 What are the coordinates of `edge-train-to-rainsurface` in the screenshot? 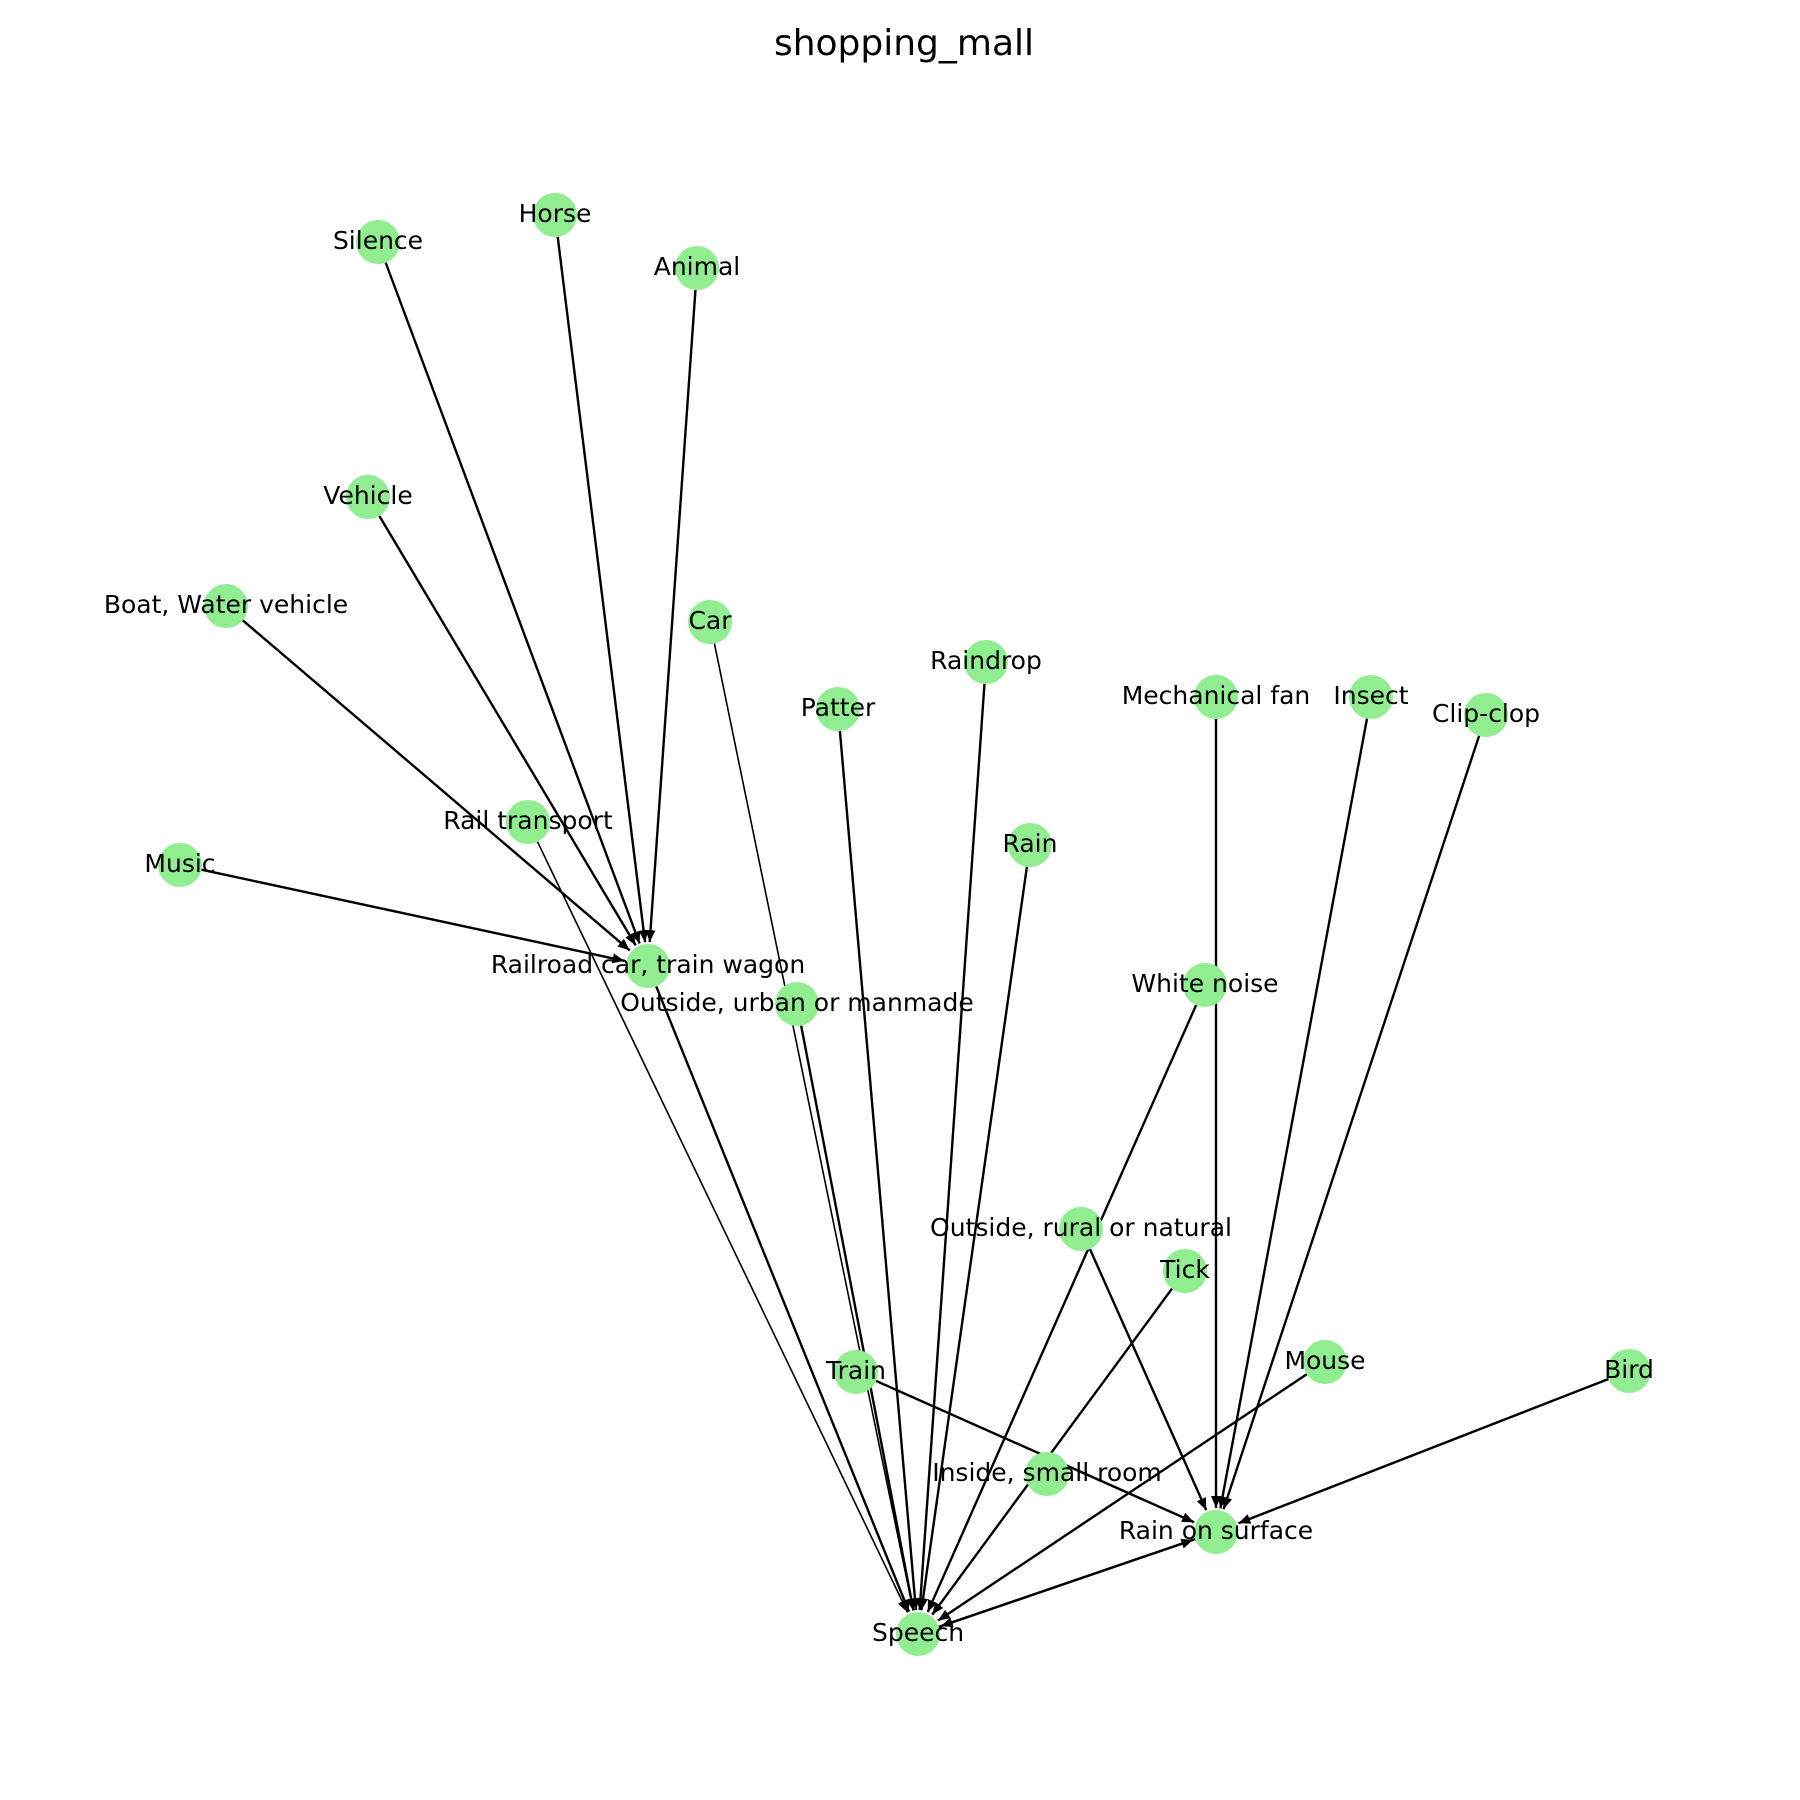 It's located at (1035, 1451).